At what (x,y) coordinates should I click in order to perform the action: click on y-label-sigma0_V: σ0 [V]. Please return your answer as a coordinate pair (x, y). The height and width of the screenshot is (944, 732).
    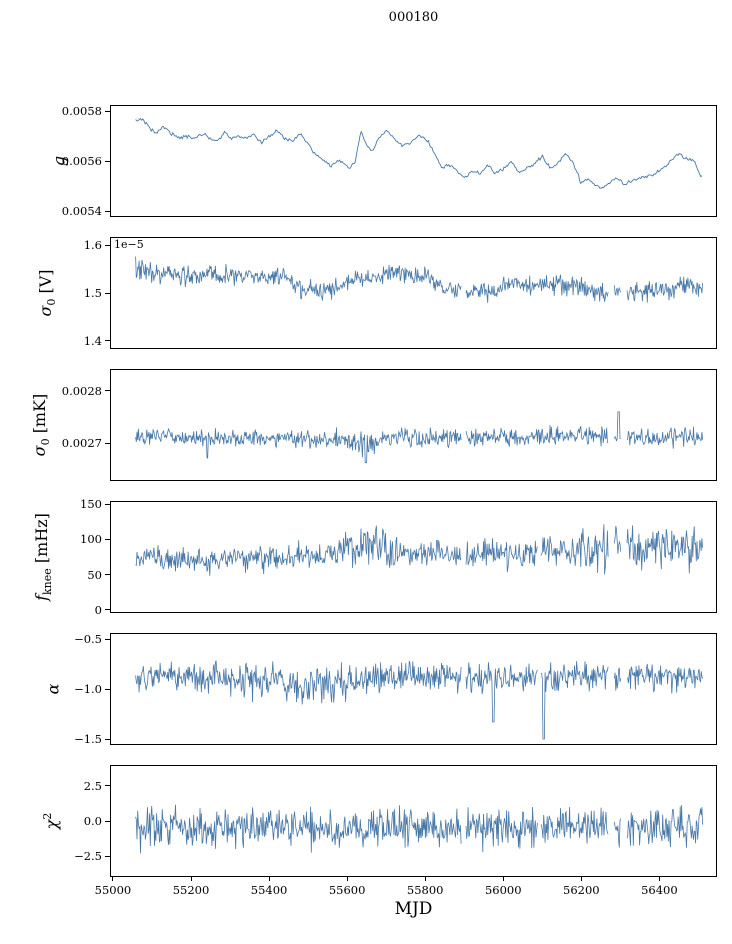
    Looking at the image, I should click on (47, 292).